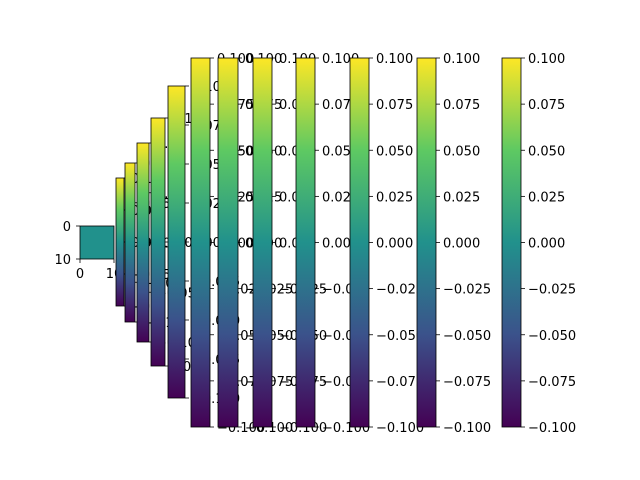 This screenshot has width=640, height=480. I want to click on y-tick-label: 0, so click(67, 227).